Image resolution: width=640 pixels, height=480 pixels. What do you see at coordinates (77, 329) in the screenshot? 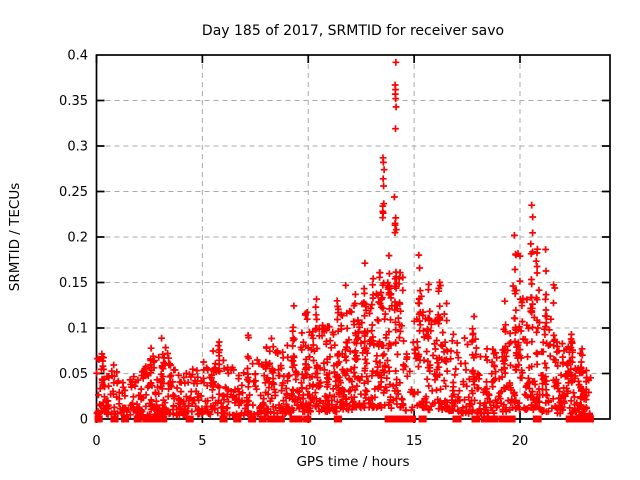
I see `y-tick-label: 0.1` at bounding box center [77, 329].